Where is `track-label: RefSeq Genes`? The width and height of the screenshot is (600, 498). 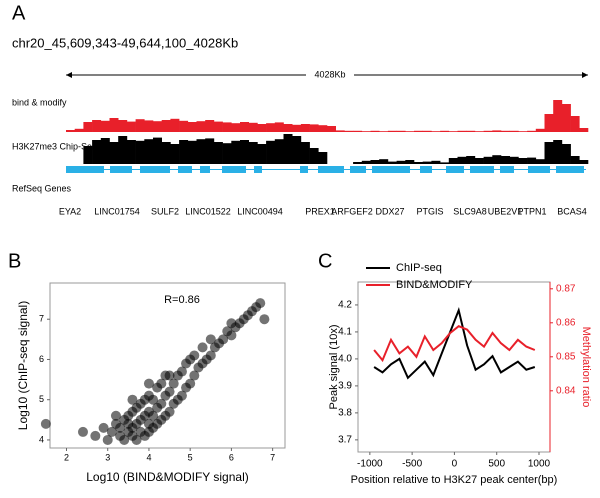 track-label: RefSeq Genes is located at coordinates (42, 188).